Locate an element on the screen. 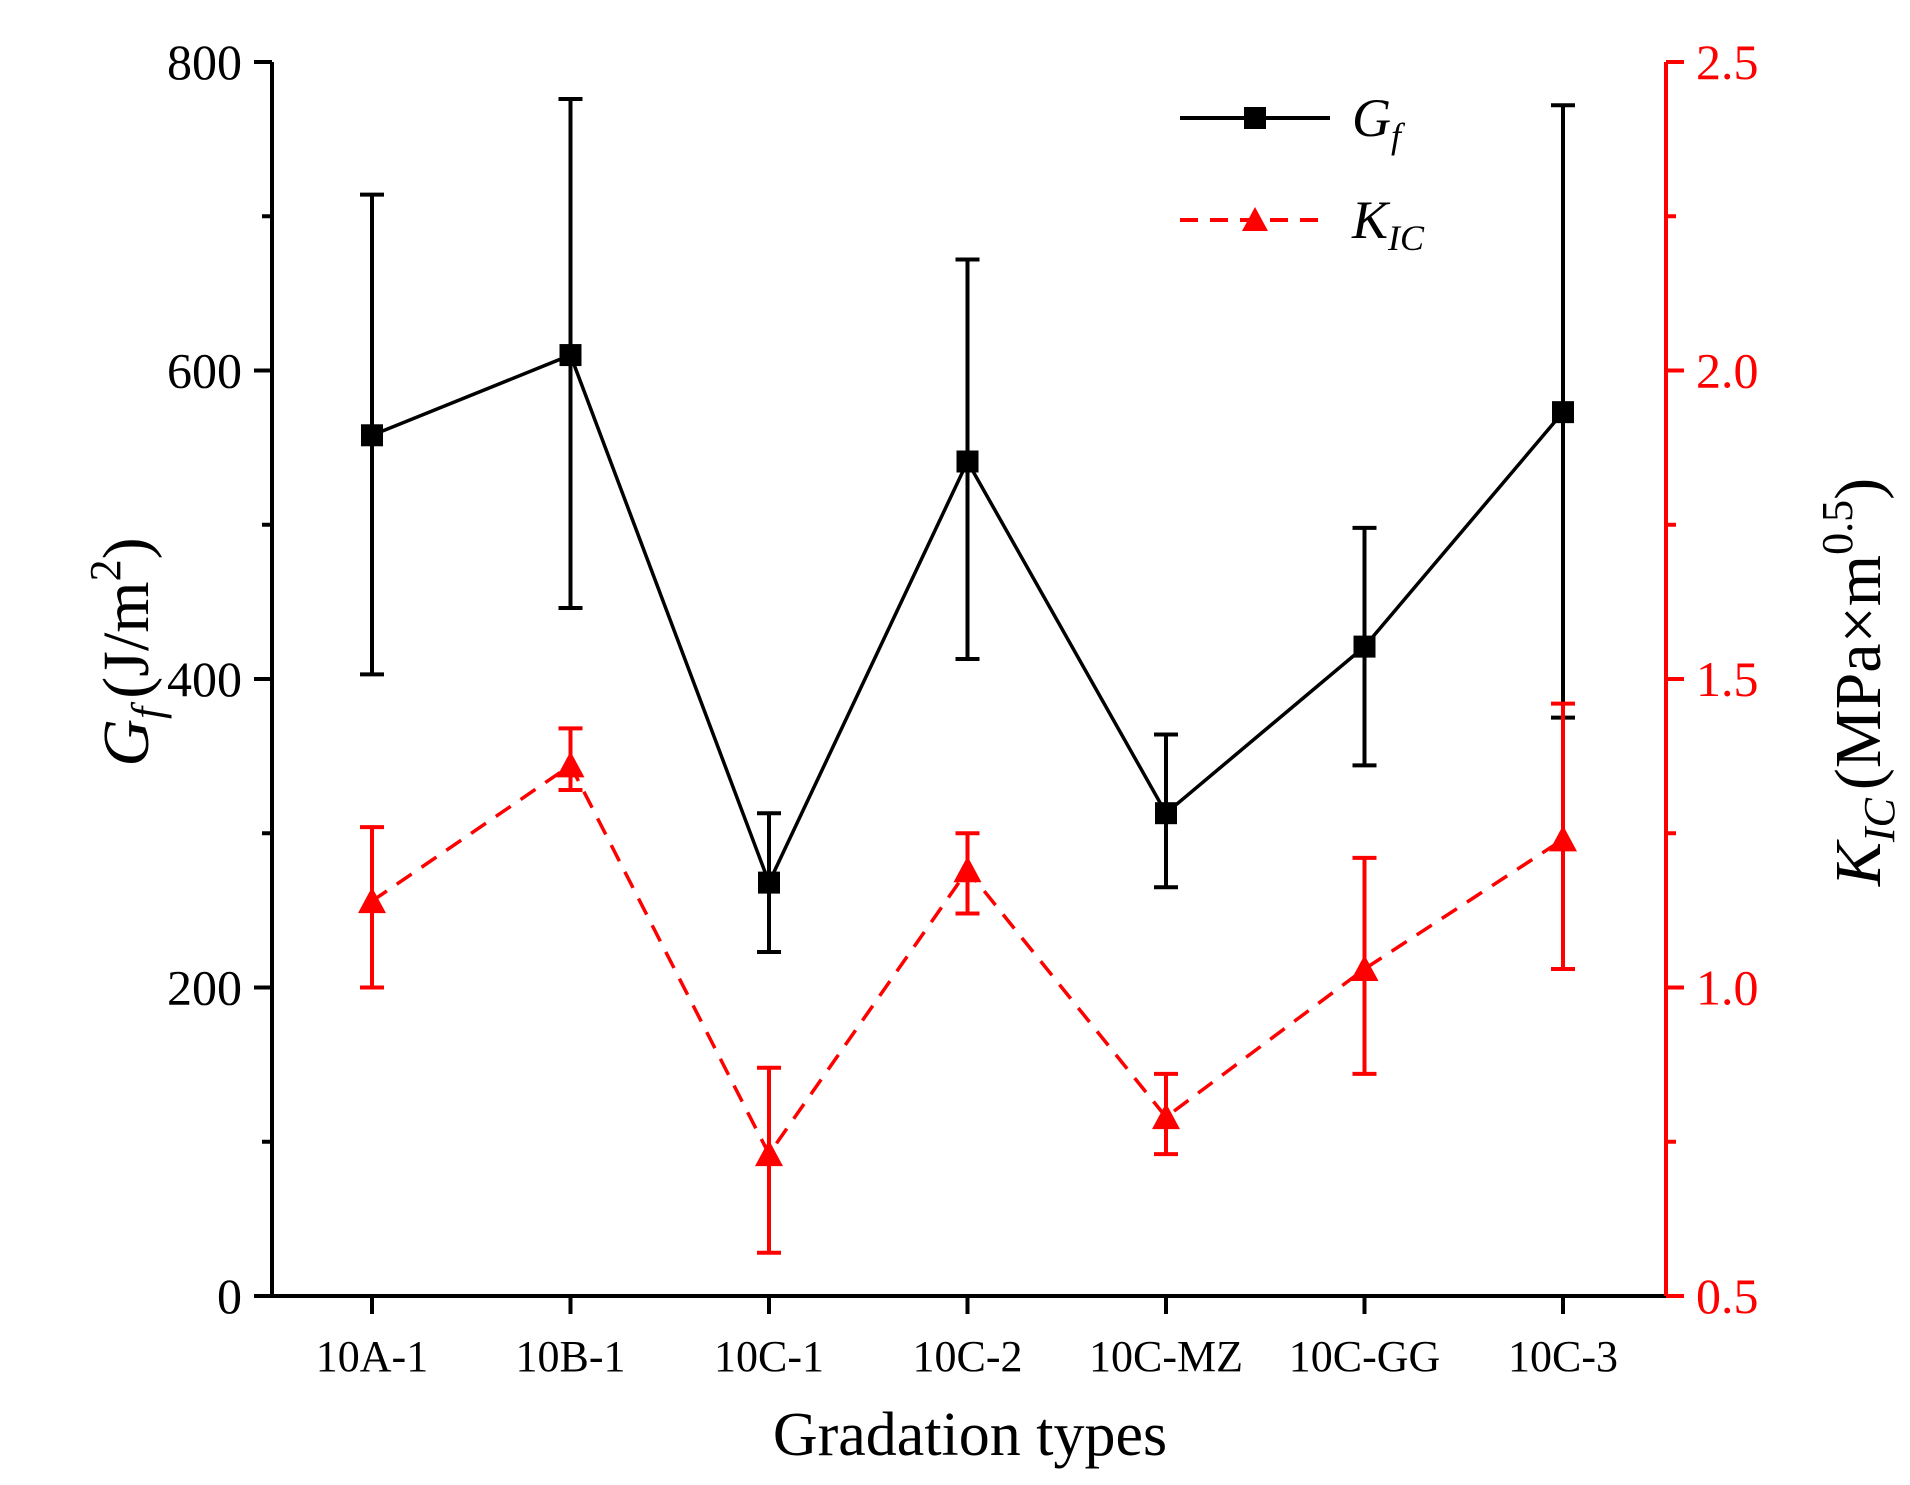  left-tick-label: 400 is located at coordinates (204, 679).